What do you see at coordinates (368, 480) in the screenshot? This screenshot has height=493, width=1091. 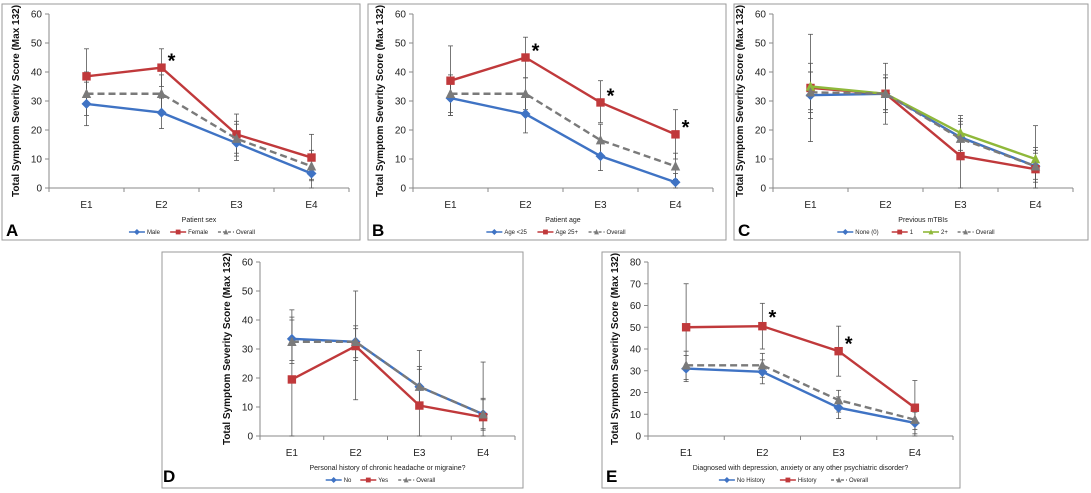 I see `legend-swatch-yes-marker` at bounding box center [368, 480].